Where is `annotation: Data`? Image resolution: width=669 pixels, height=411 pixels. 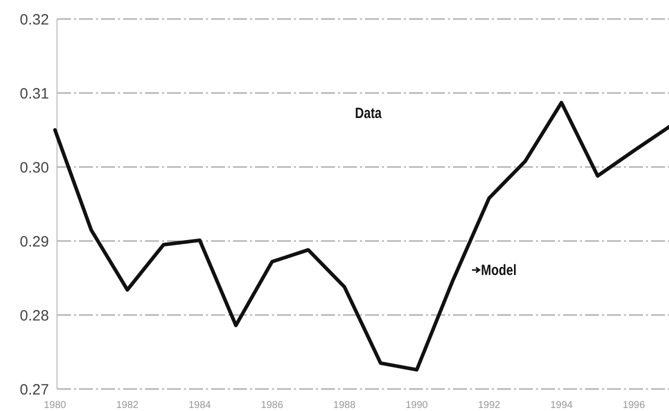
annotation: Data is located at coordinates (368, 113).